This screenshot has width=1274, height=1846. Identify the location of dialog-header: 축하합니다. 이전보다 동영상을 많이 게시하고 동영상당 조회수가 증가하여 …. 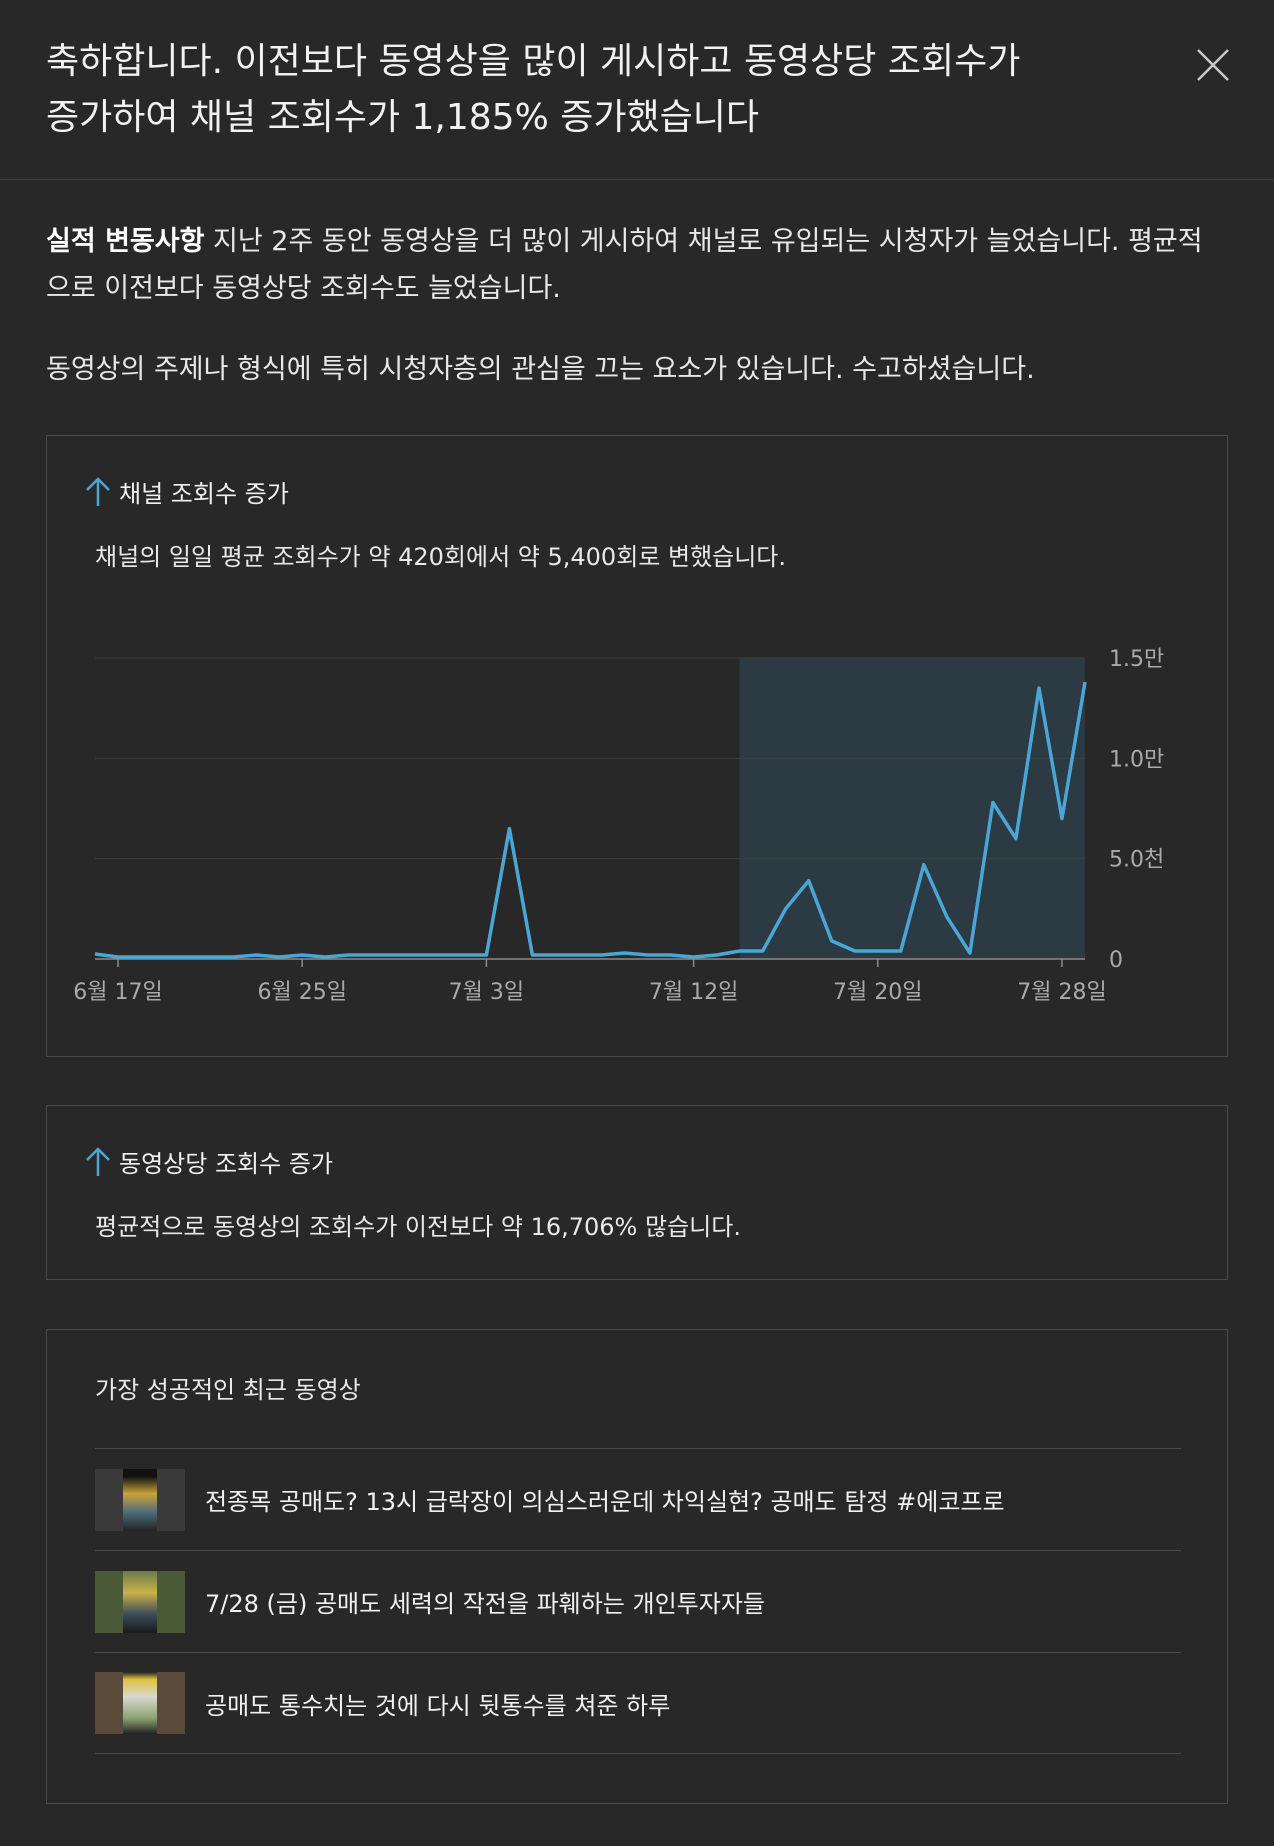
(637, 90).